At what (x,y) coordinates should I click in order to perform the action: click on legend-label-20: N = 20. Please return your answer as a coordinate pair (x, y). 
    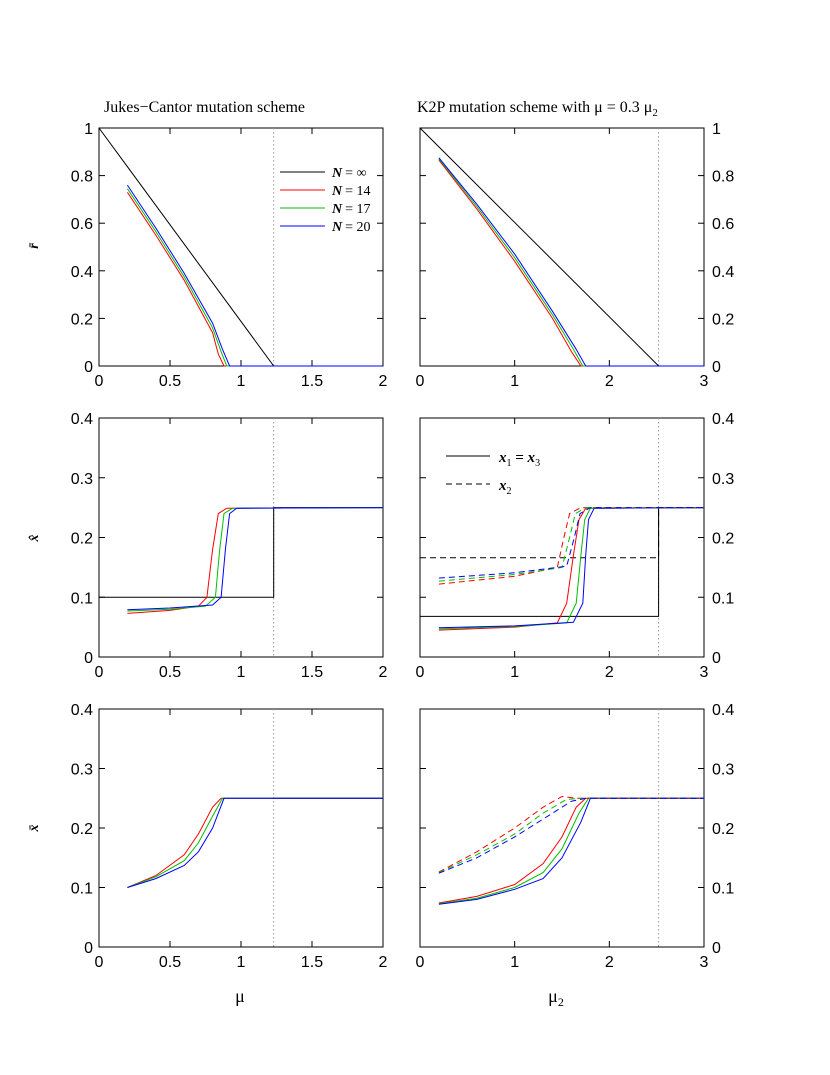
    Looking at the image, I should click on (351, 227).